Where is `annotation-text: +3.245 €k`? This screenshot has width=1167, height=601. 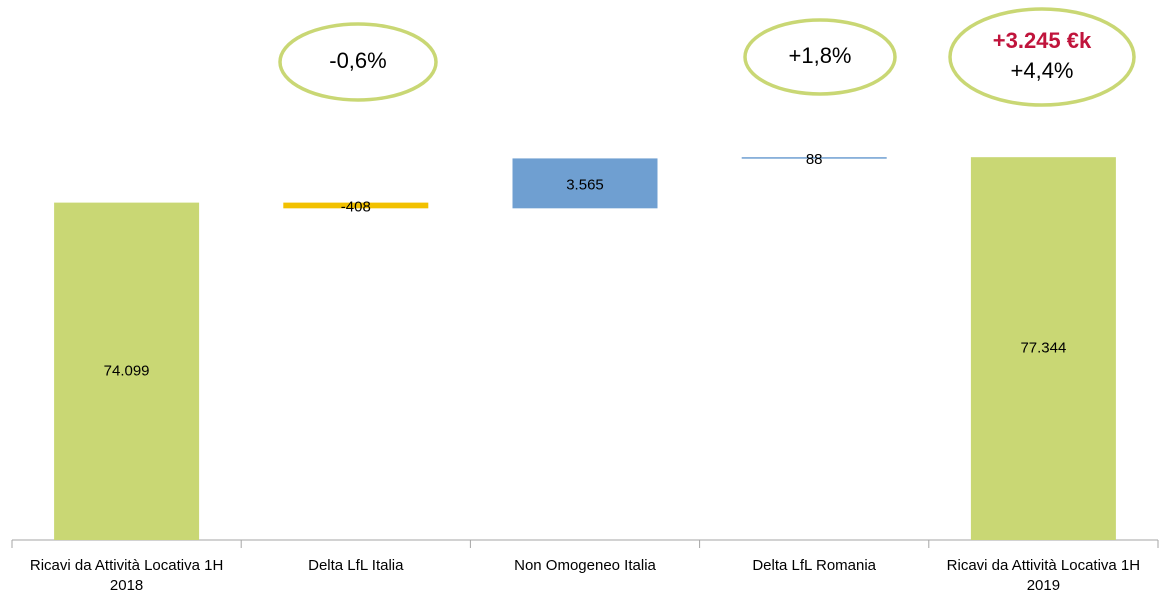 annotation-text: +3.245 €k is located at coordinates (1042, 40).